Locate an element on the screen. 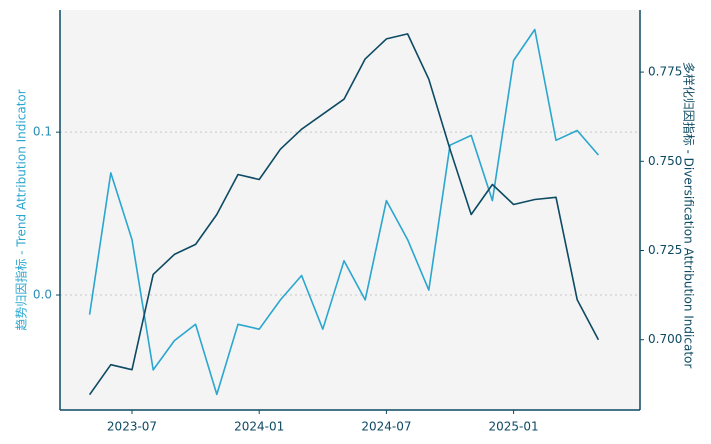 Image resolution: width=711 pixels, height=444 pixels. x-tick-label: 2024-07 is located at coordinates (386, 427).